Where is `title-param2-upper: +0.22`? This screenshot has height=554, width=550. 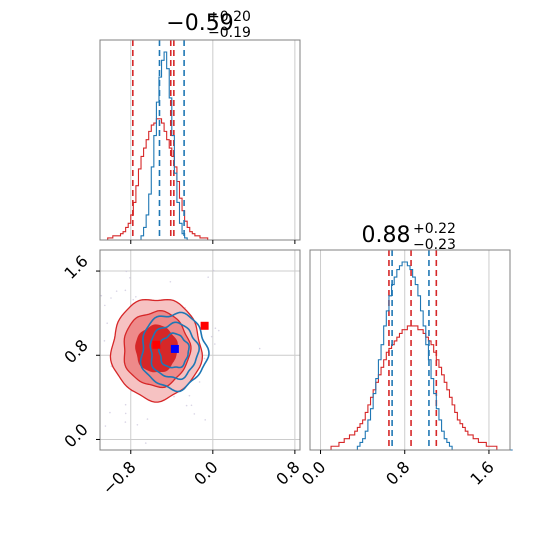
title-param2-upper: +0.22 is located at coordinates (434, 229).